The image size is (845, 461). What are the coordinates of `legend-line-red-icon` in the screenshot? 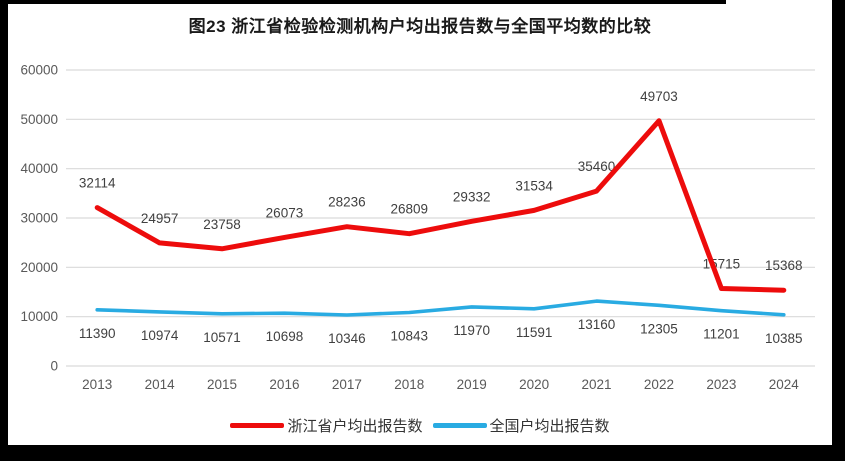 It's located at (257, 425).